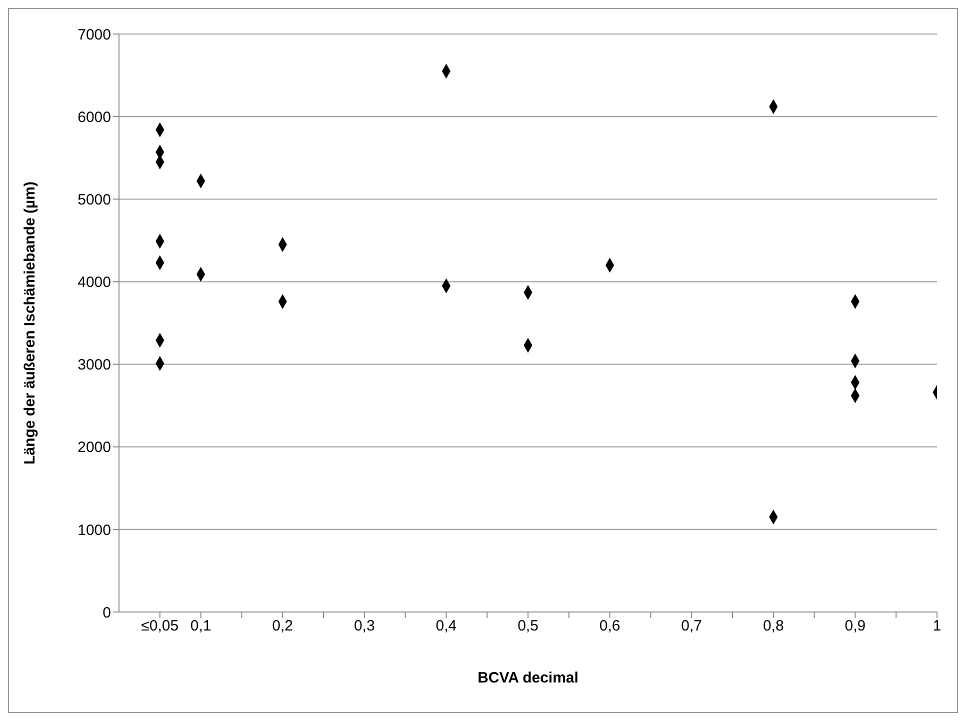 The width and height of the screenshot is (970, 725). What do you see at coordinates (94, 365) in the screenshot?
I see `y-tick-label: 3000` at bounding box center [94, 365].